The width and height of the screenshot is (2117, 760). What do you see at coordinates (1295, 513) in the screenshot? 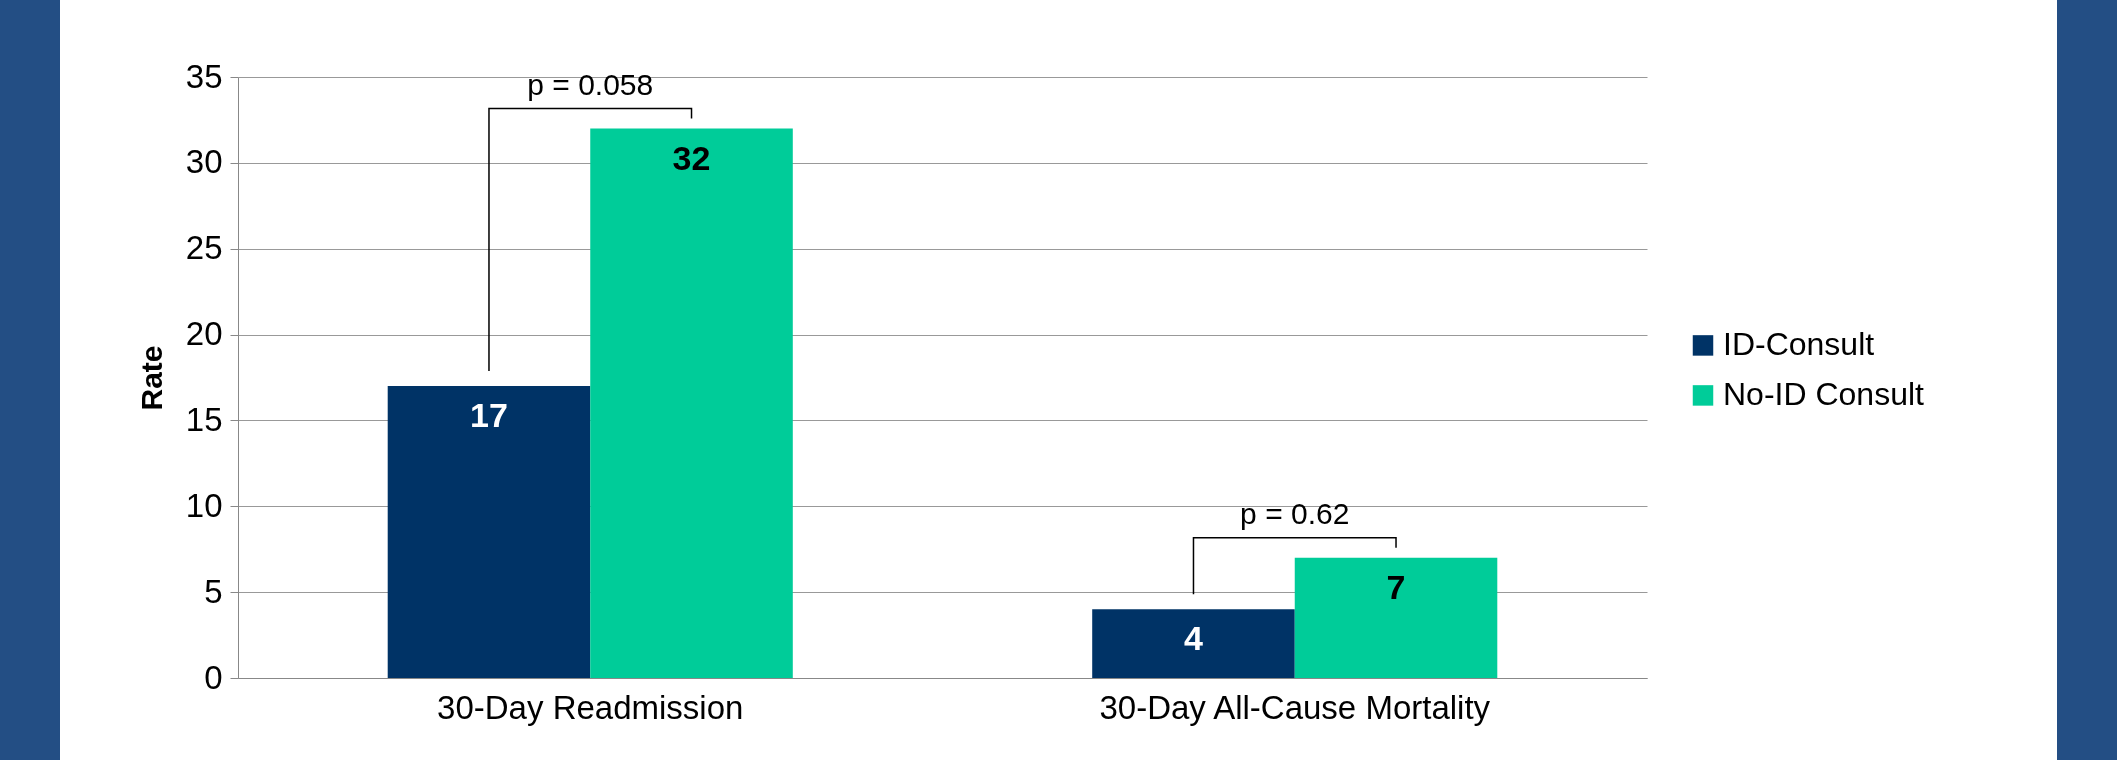
I see `annotation: p = 0.62` at bounding box center [1295, 513].